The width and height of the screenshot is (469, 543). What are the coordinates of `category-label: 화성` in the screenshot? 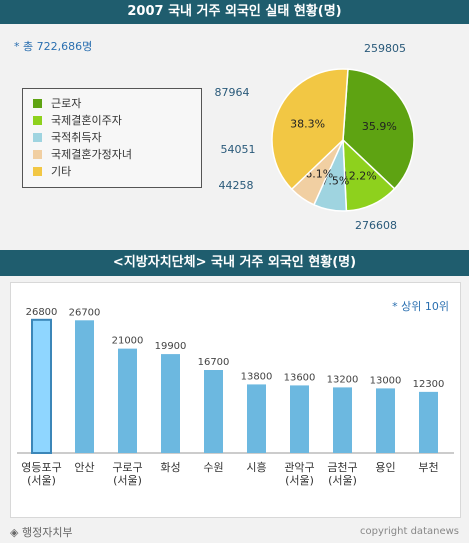 It's located at (170, 467).